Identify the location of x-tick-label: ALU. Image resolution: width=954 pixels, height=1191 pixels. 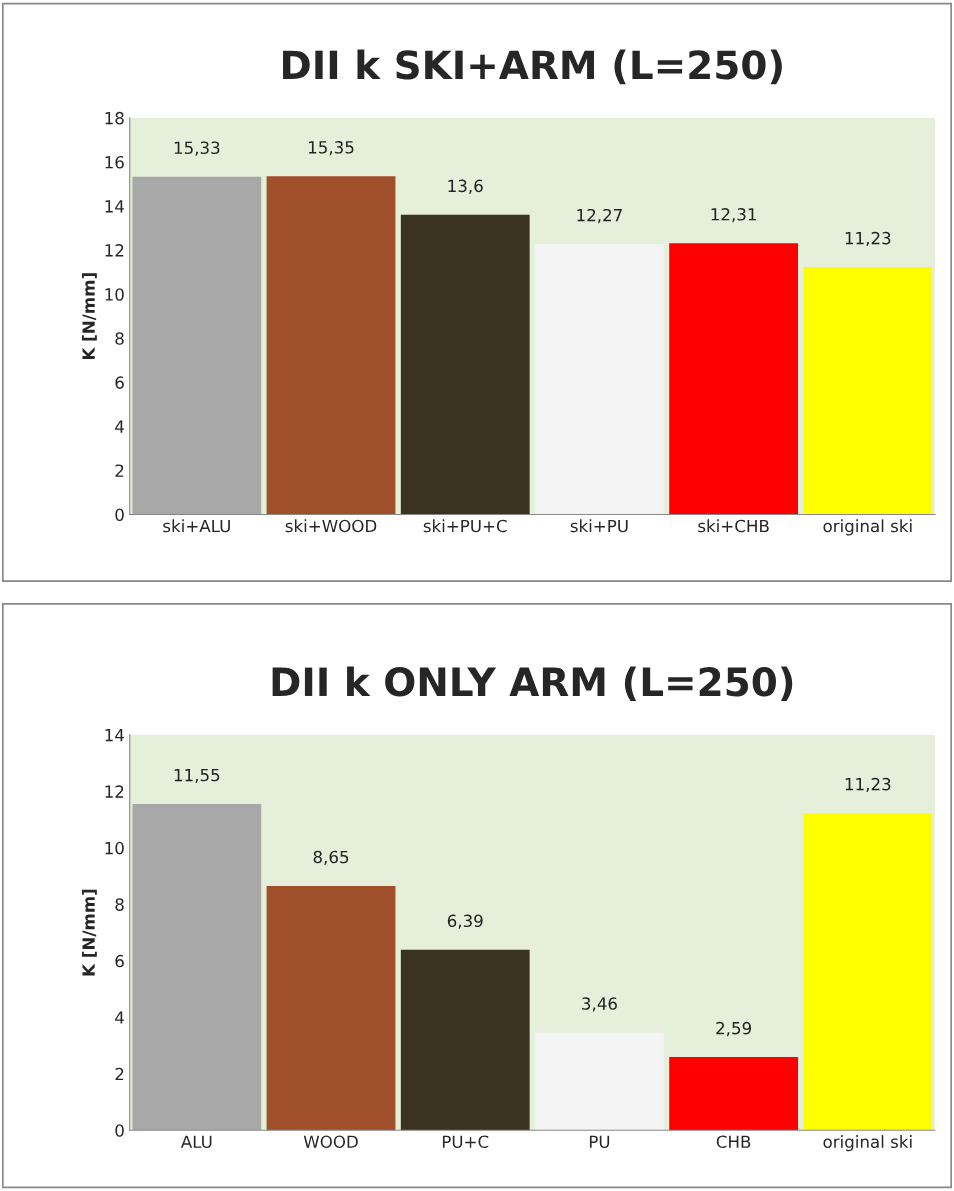
(196, 1142).